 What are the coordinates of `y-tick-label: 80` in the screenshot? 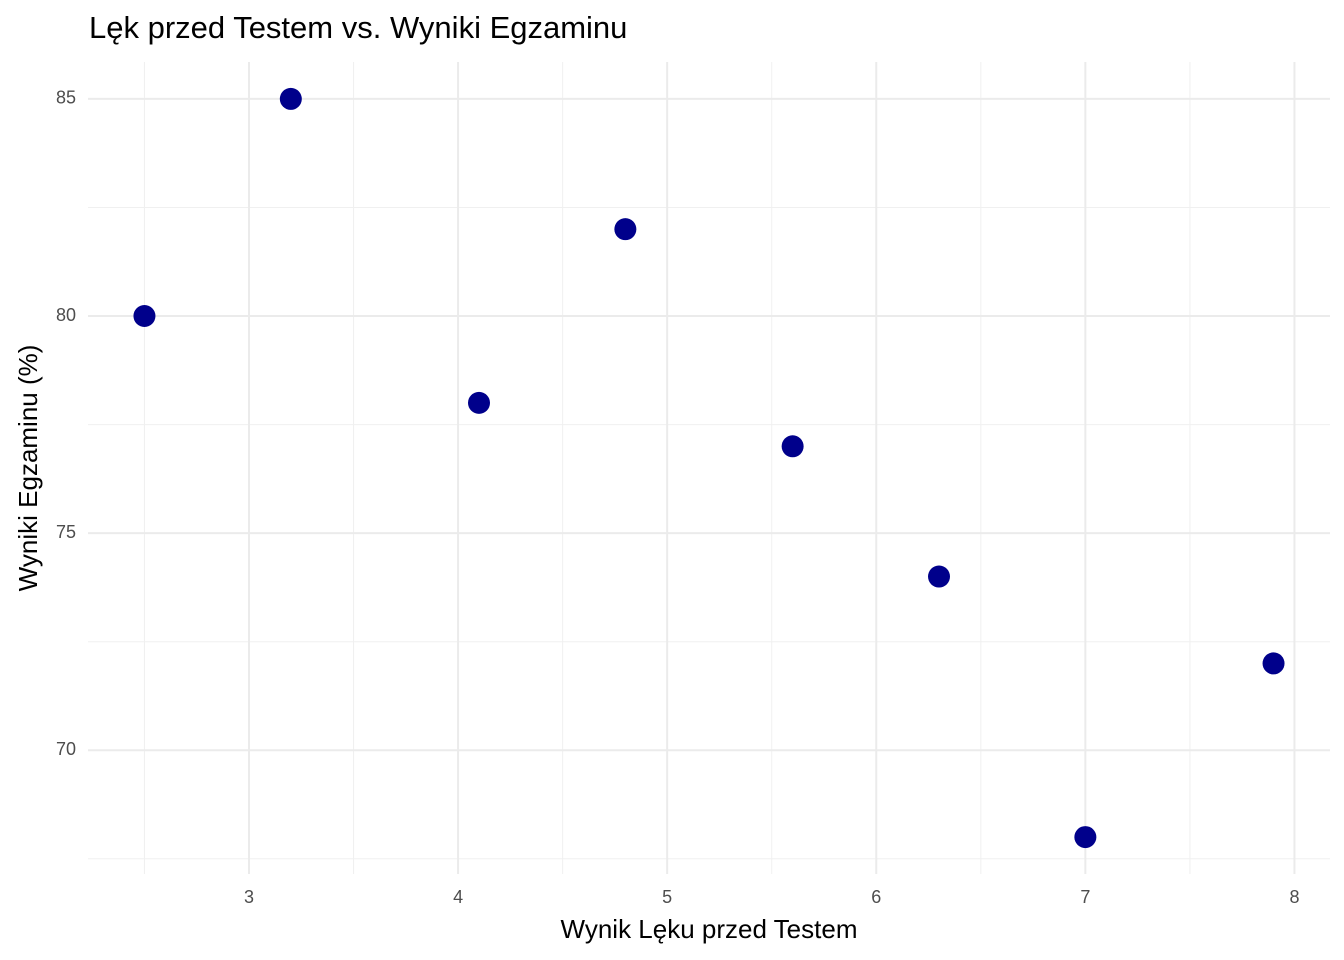 It's located at (66, 315).